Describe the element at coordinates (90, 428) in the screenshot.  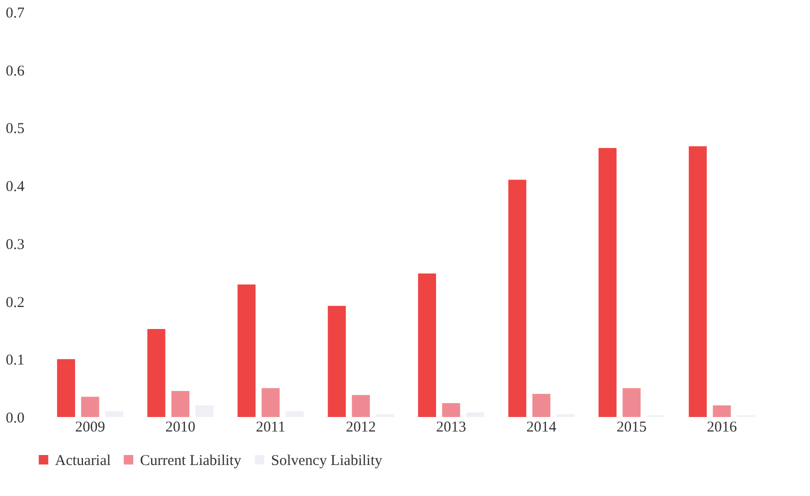
I see `x-tick-label: 2009` at that location.